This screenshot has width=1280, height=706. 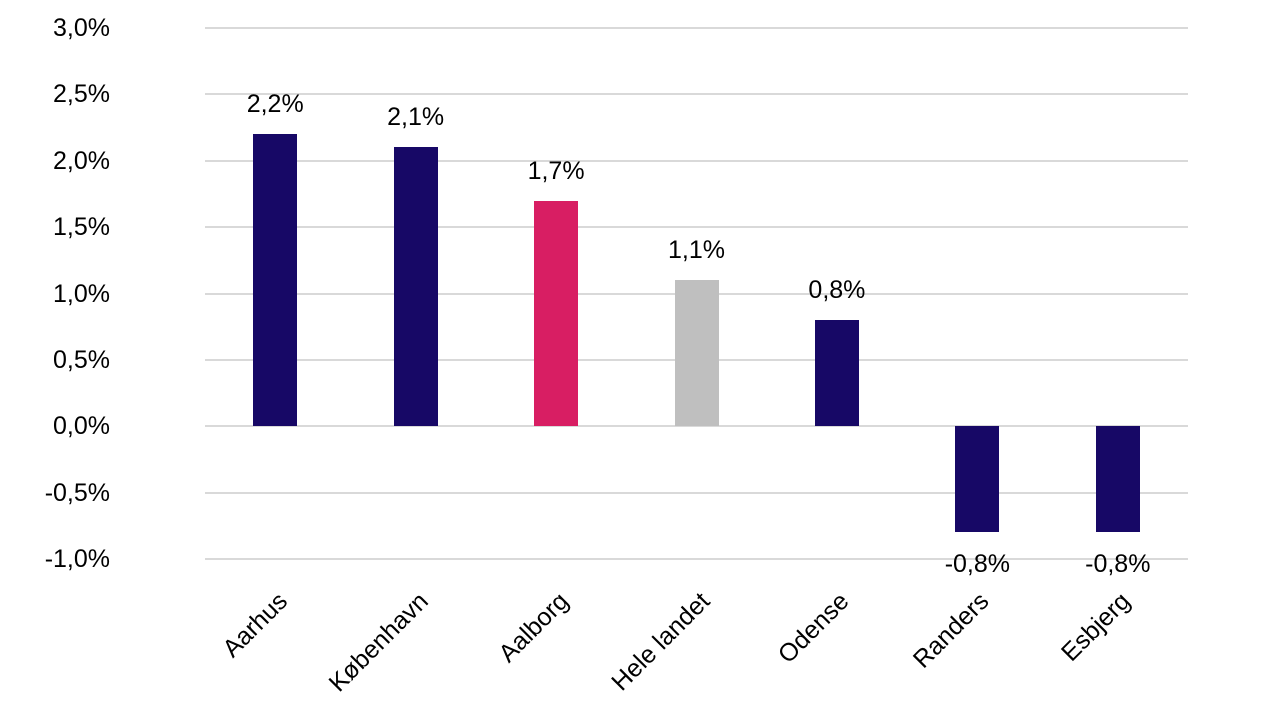 What do you see at coordinates (556, 313) in the screenshot?
I see `bar-aalborg` at bounding box center [556, 313].